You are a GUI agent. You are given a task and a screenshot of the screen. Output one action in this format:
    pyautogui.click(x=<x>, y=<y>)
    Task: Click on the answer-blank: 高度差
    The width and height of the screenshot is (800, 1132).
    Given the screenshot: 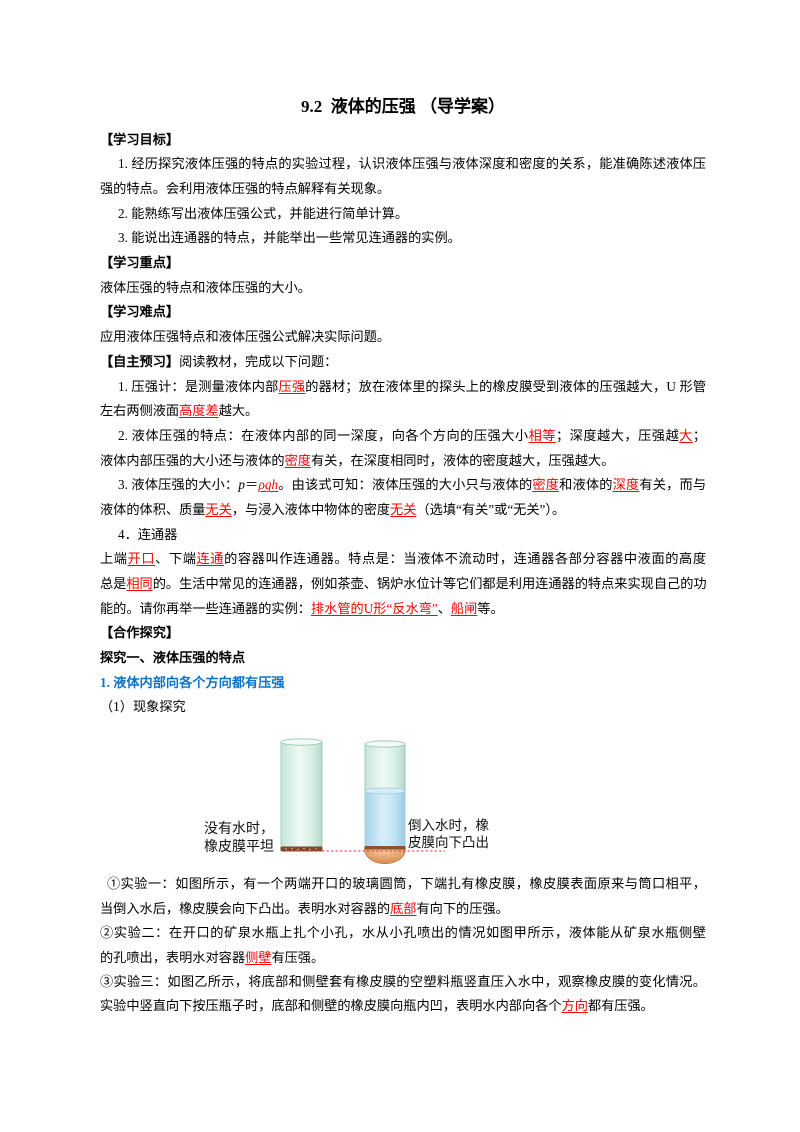 What is the action you would take?
    pyautogui.click(x=199, y=411)
    